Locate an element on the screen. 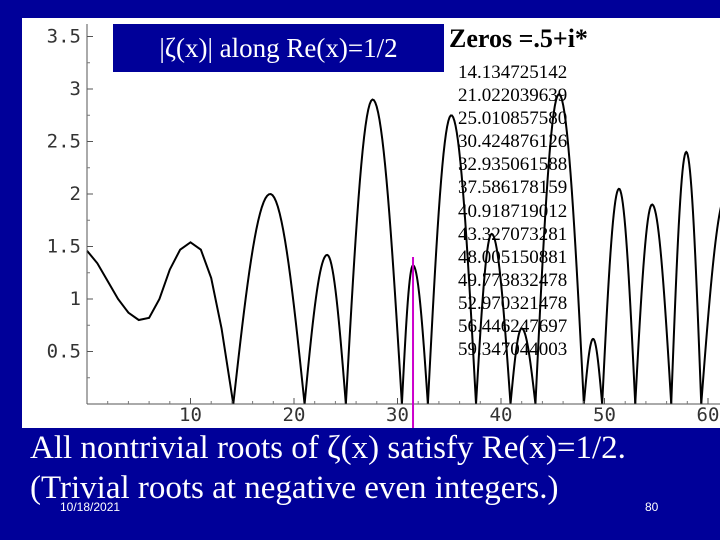  slide-date: 10/18/2021 is located at coordinates (90, 507).